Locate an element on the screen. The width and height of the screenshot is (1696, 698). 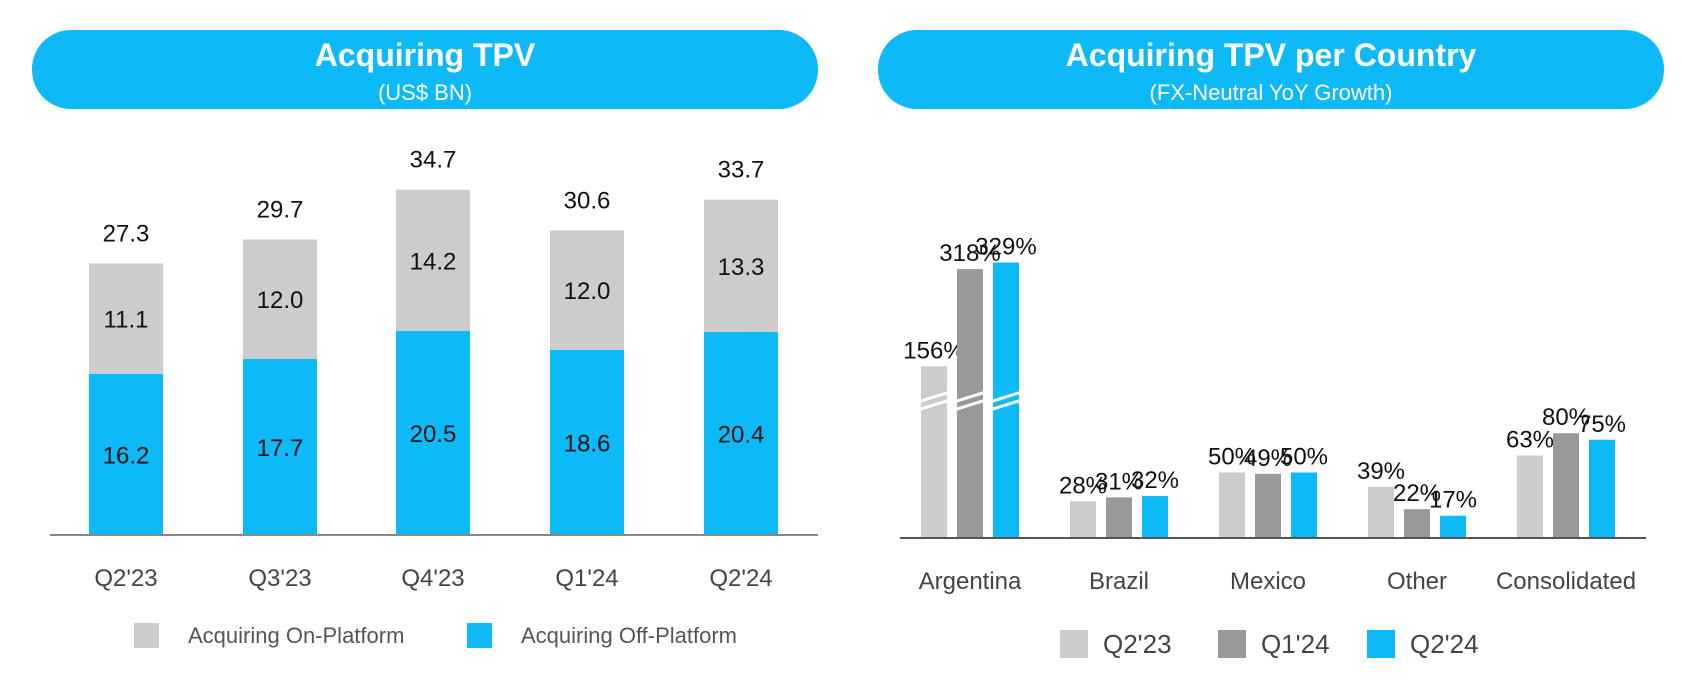
total-label-q2-24: 33.7 is located at coordinates (741, 170).